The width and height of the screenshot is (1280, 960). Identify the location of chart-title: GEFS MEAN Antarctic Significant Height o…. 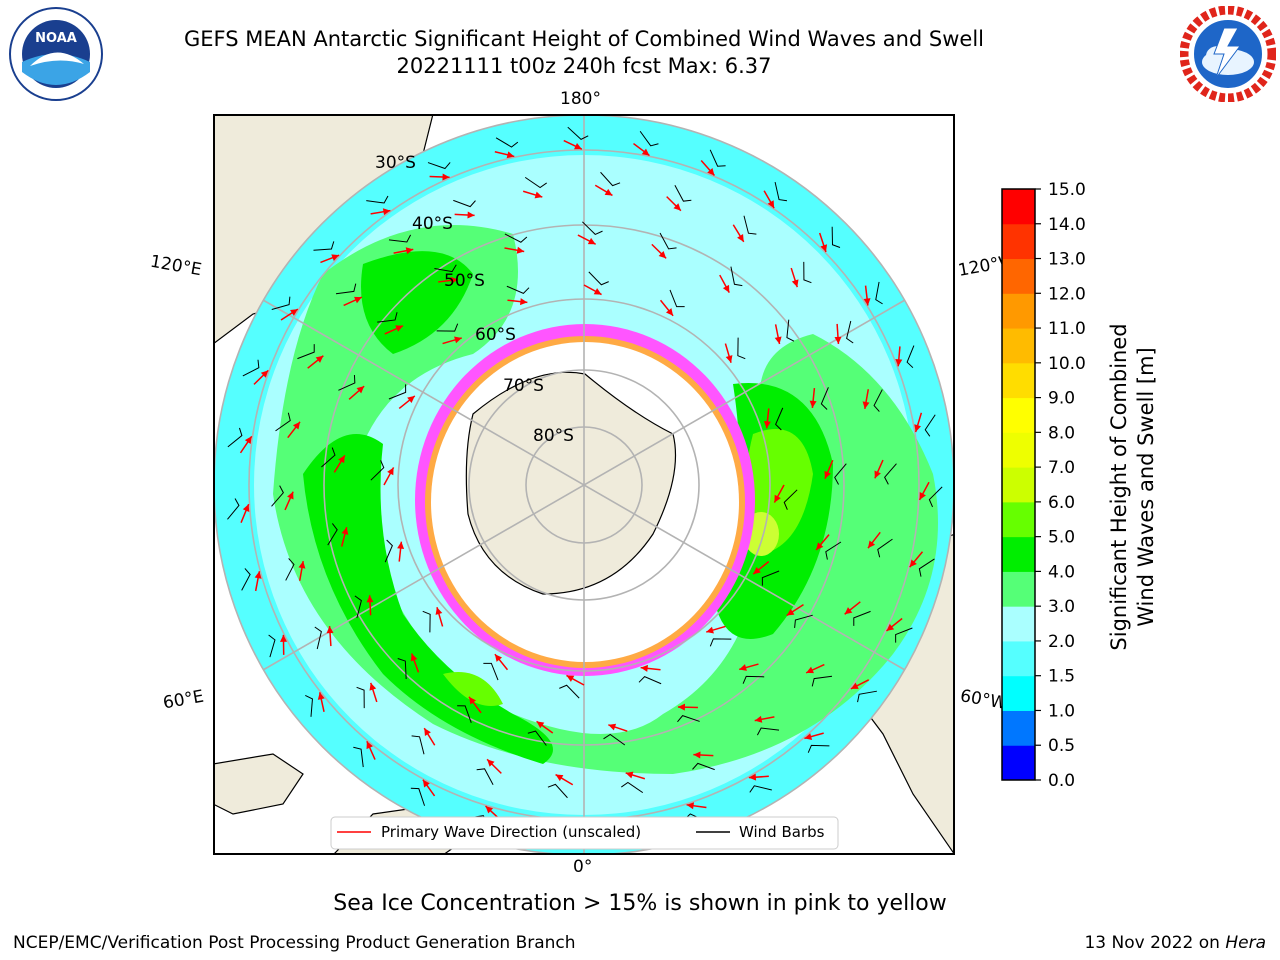
(584, 39).